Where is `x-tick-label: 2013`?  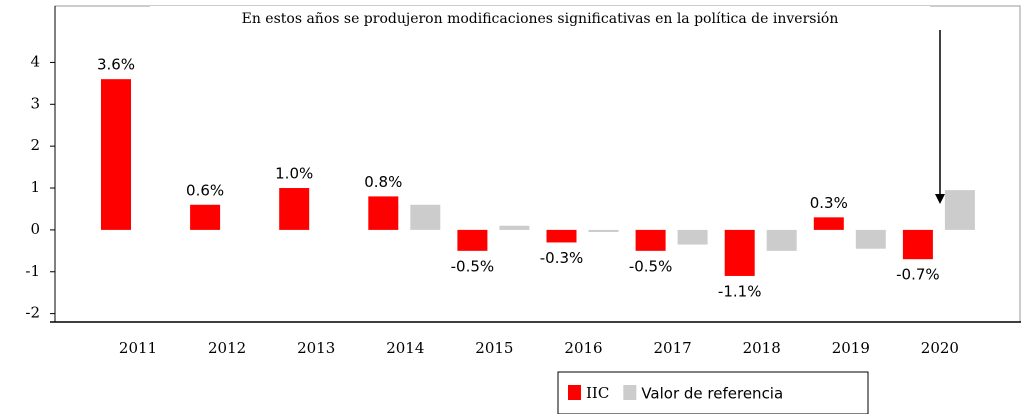 x-tick-label: 2013 is located at coordinates (316, 348).